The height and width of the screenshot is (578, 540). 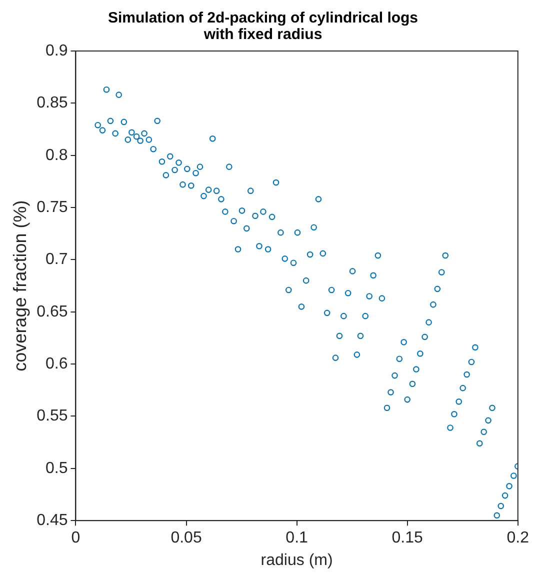 What do you see at coordinates (52, 416) in the screenshot?
I see `y-tick-label: 0.55` at bounding box center [52, 416].